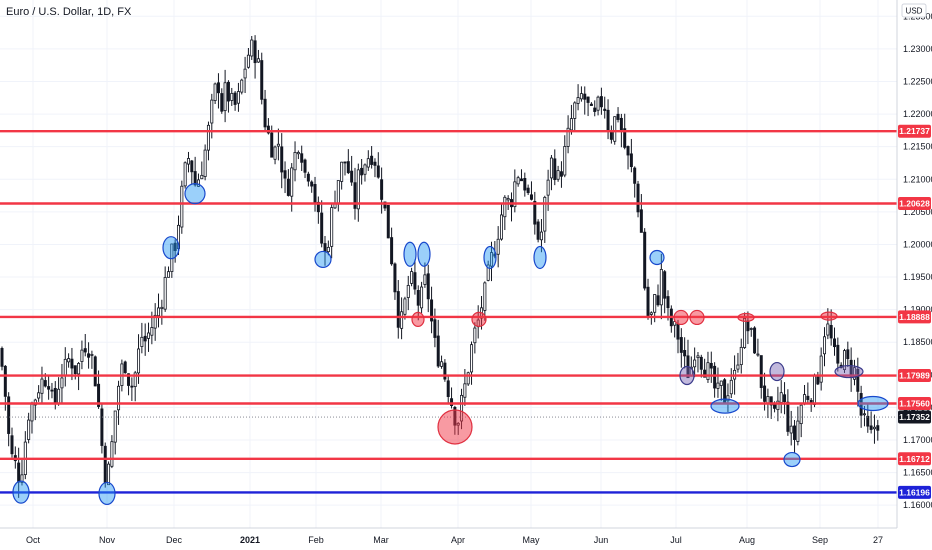  What do you see at coordinates (458, 540) in the screenshot?
I see `x-tick-label: Apr` at bounding box center [458, 540].